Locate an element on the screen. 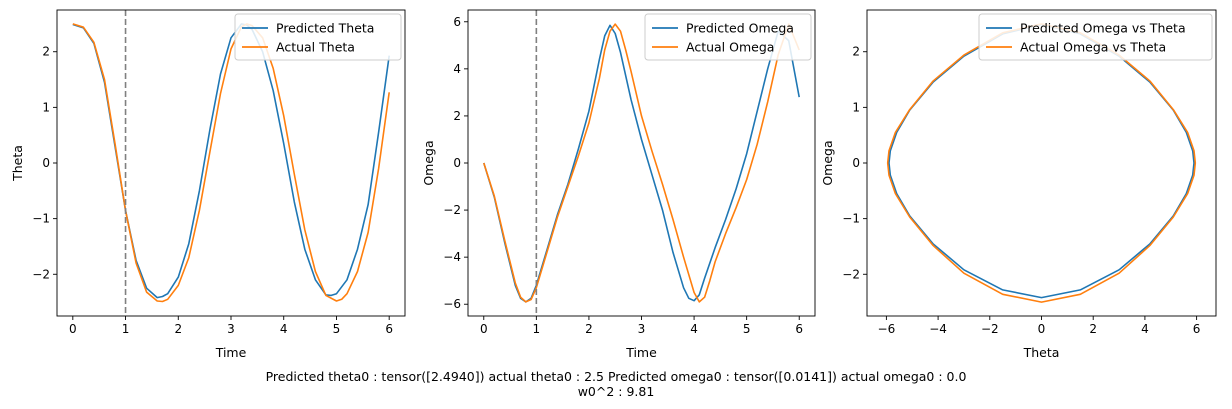 The image size is (1232, 409). y-tick-label: 4 is located at coordinates (457, 69).